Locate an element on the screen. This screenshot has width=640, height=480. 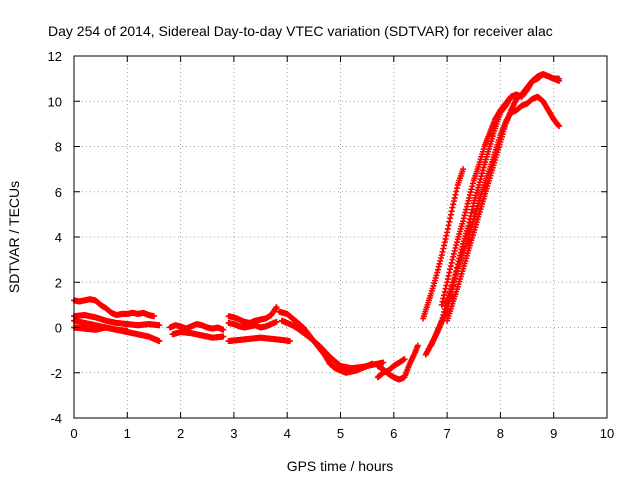
y-tick-label: 2 is located at coordinates (58, 282).